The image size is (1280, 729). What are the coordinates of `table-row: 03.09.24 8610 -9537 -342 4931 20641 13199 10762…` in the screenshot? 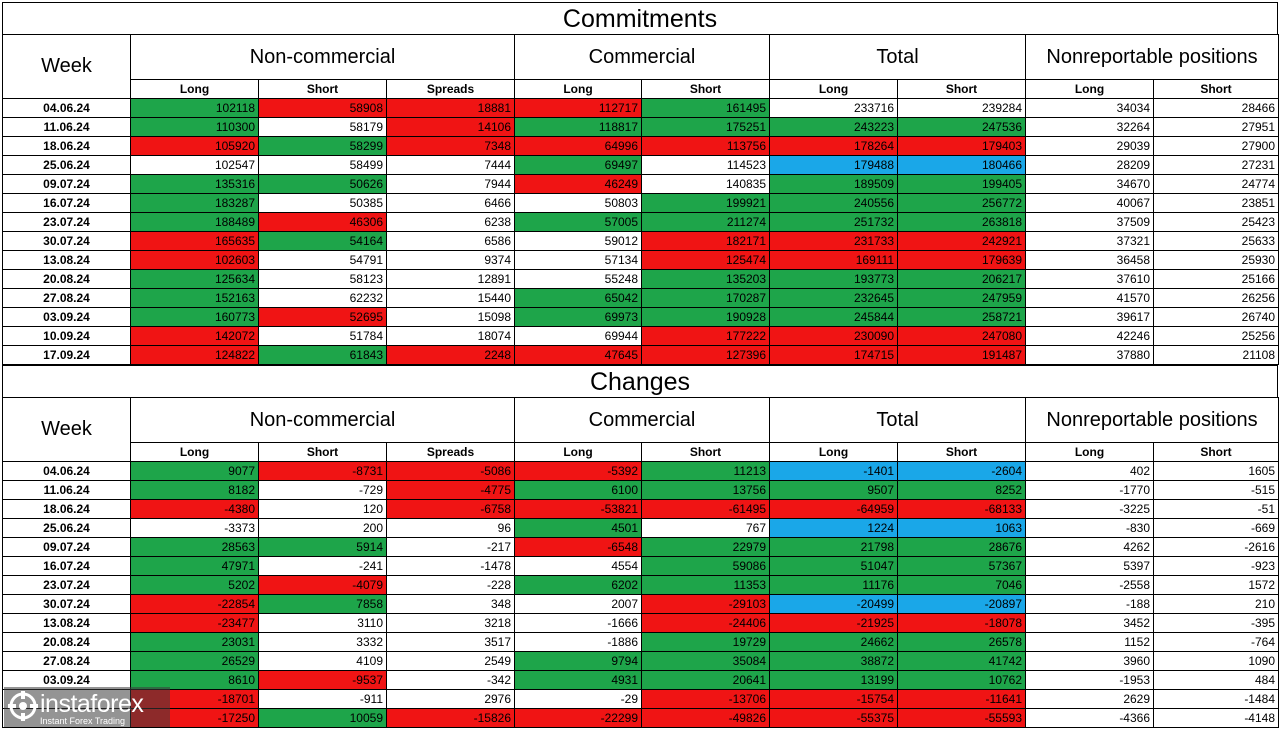 It's located at (641, 680).